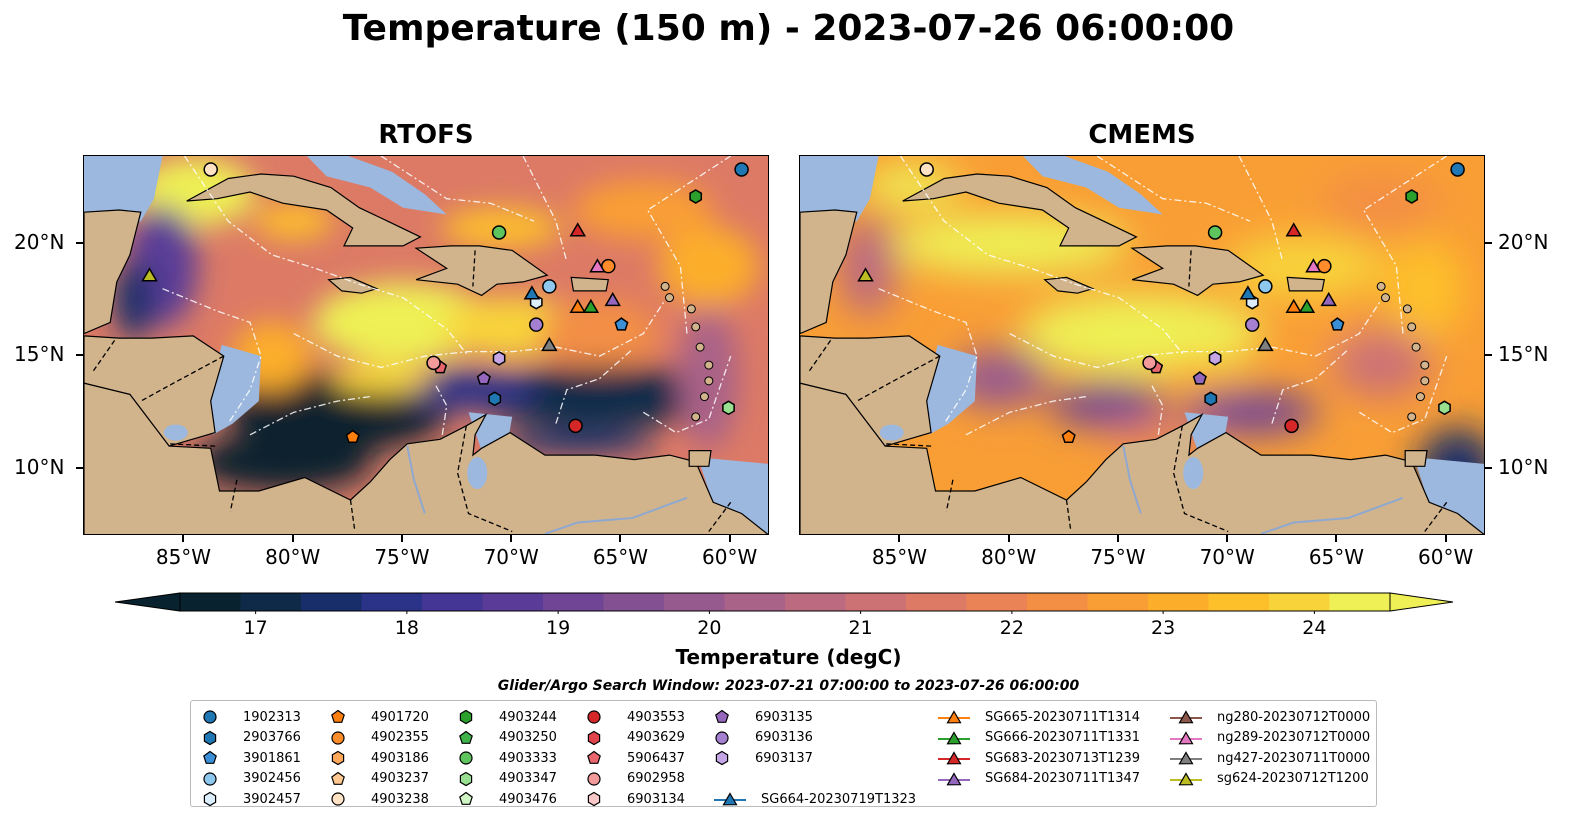  Describe the element at coordinates (1269, 758) in the screenshot. I see `legend-item: ng427-20230711T0000` at that location.